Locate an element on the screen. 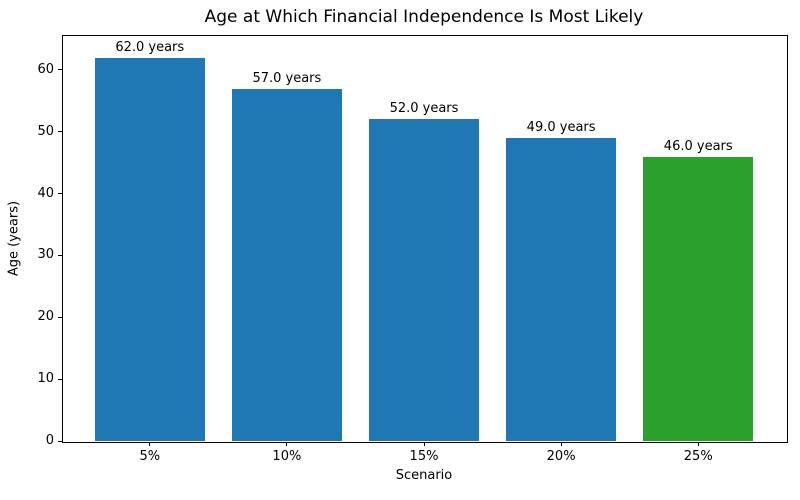 The width and height of the screenshot is (800, 500). y-tick-label: 20 is located at coordinates (45, 317).